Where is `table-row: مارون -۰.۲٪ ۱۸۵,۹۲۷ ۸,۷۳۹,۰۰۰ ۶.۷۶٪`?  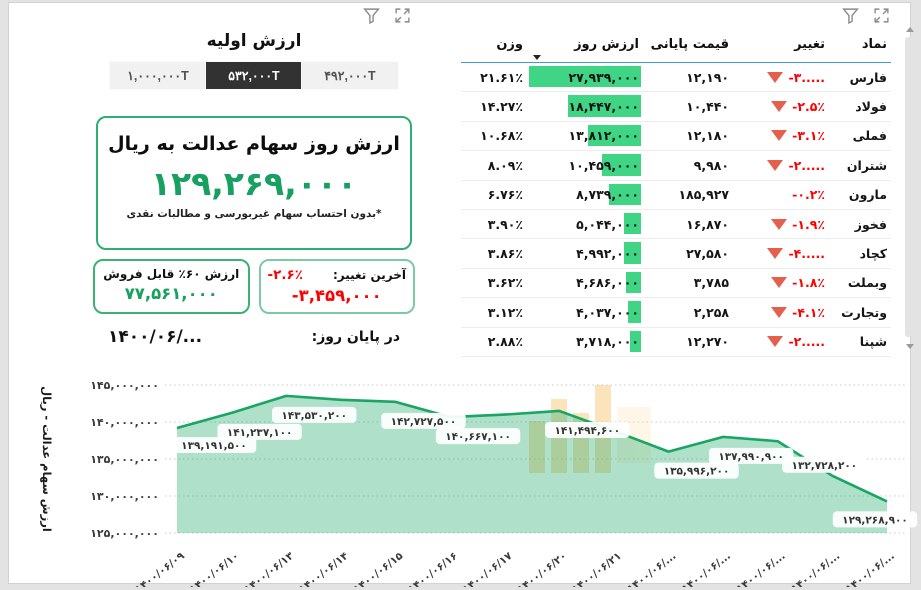
table-row: مارون -۰.۲٪ ۱۸۵,۹۲۷ ۸,۷۳۹,۰۰۰ ۶.۷۶٪ is located at coordinates (676, 195).